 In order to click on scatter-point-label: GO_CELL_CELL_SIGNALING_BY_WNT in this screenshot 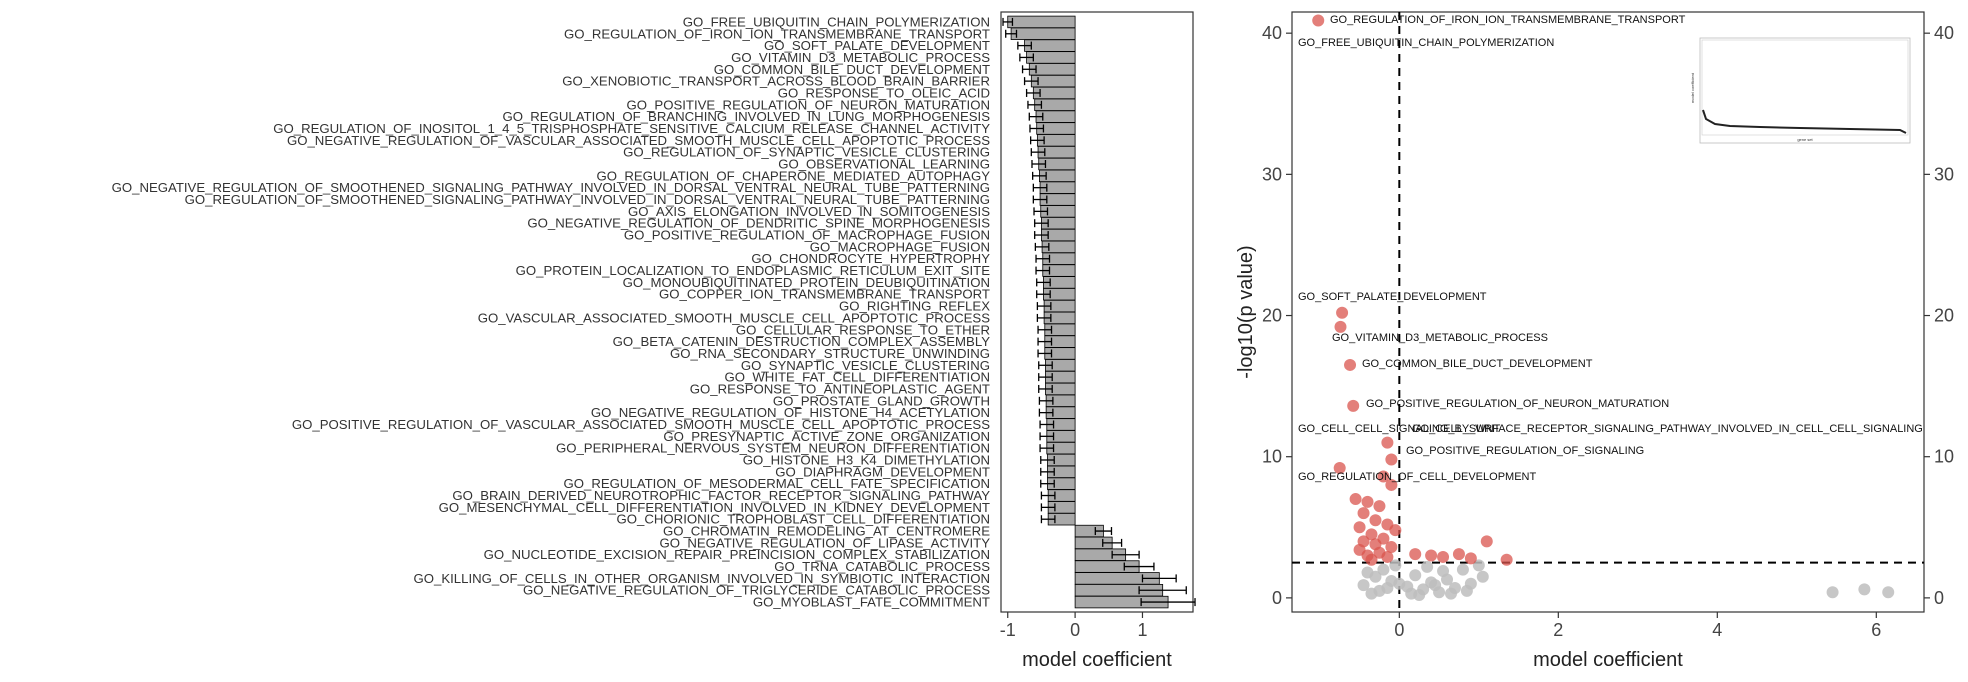, I will do `click(1399, 429)`.